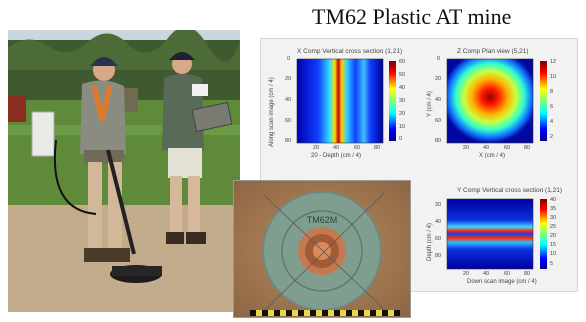 The height and width of the screenshot is (322, 586). What do you see at coordinates (486, 148) in the screenshot?
I see `z-comp-xtick: 40` at bounding box center [486, 148].